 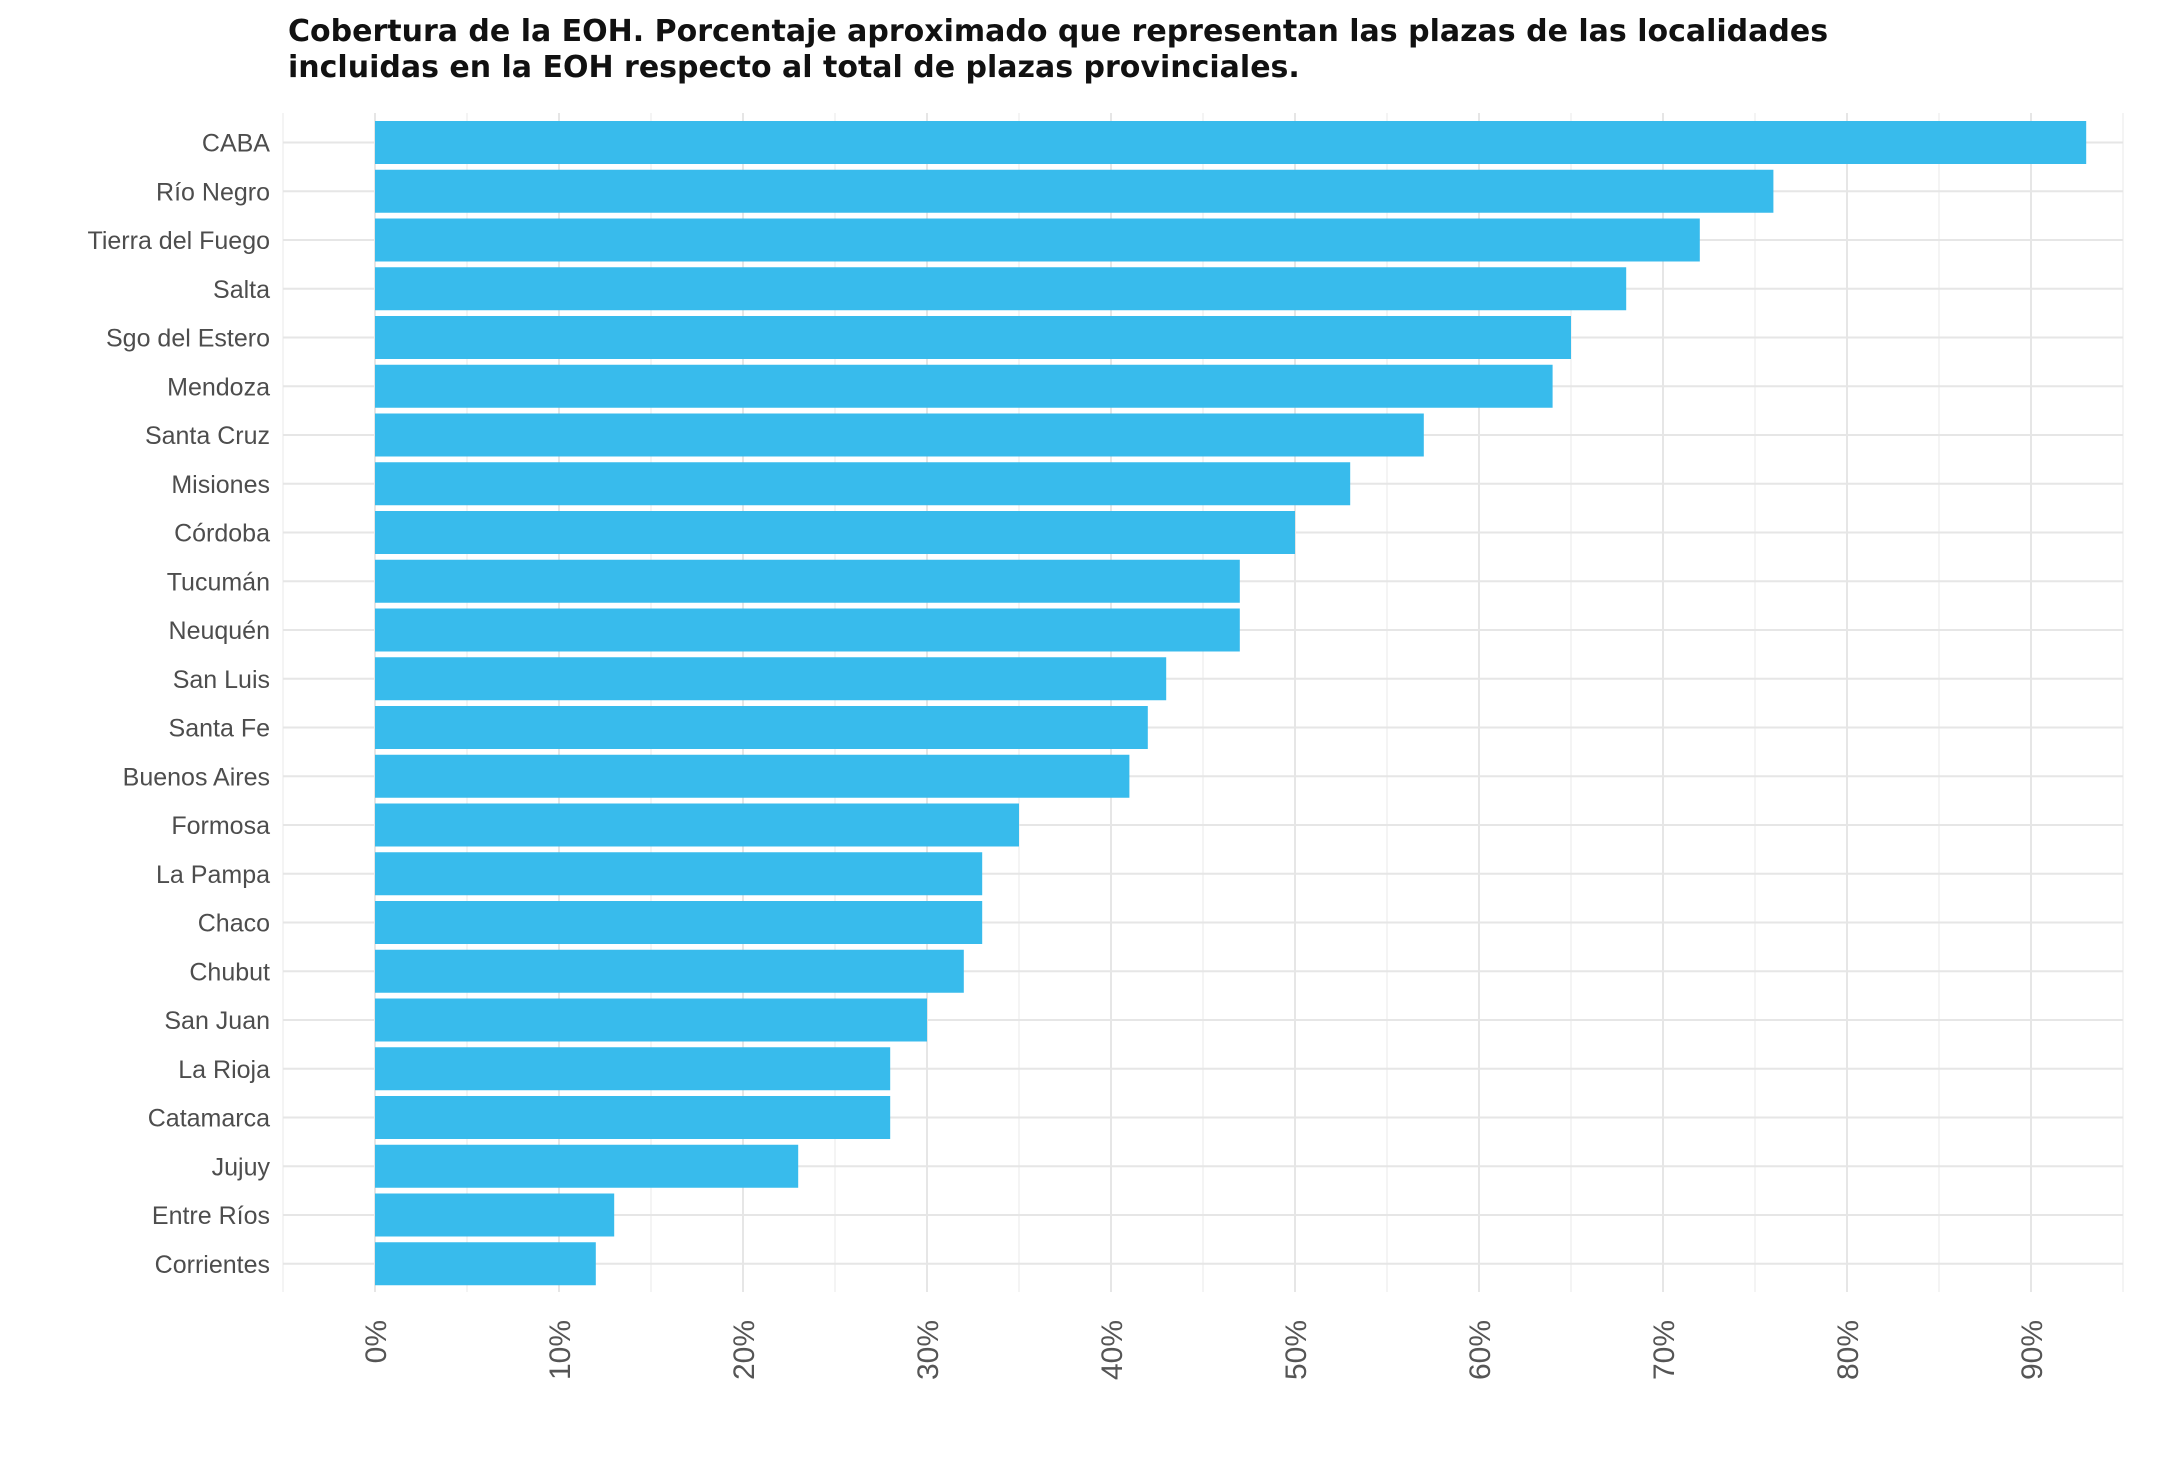 I want to click on category-label: Salta, so click(x=241, y=290).